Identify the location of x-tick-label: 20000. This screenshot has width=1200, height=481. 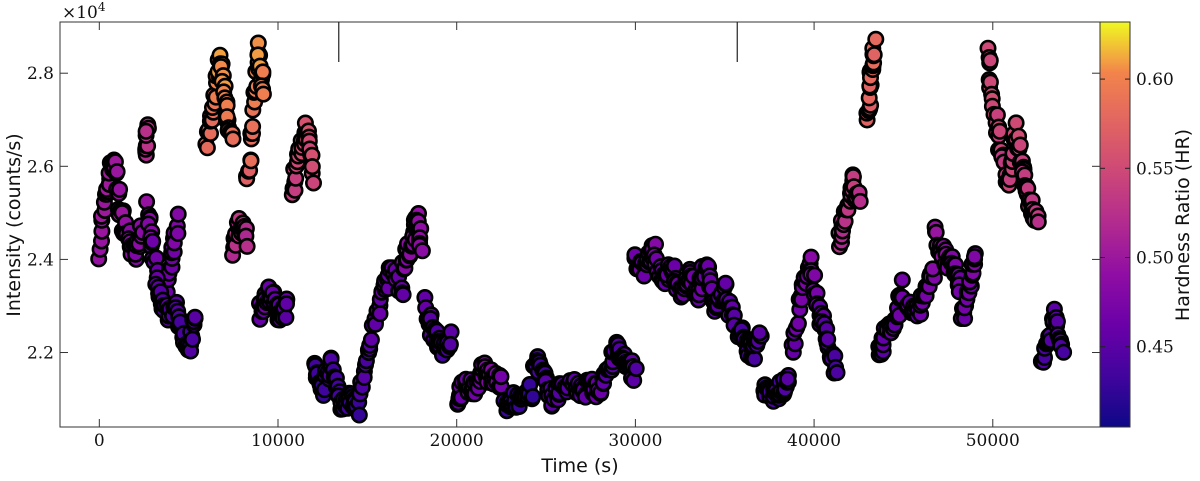
(457, 441).